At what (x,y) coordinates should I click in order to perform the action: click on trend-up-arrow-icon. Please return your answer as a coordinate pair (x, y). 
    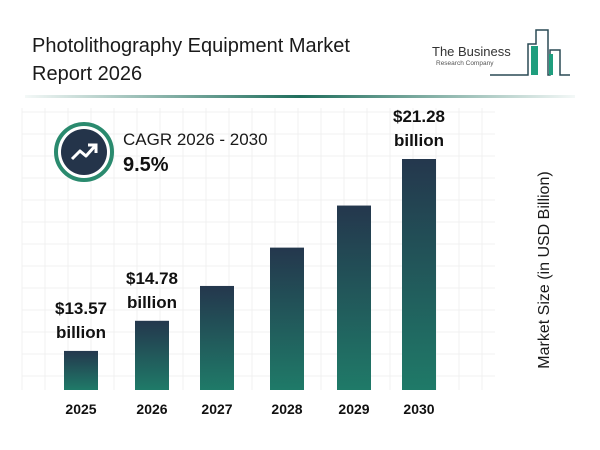
    Looking at the image, I should click on (84, 152).